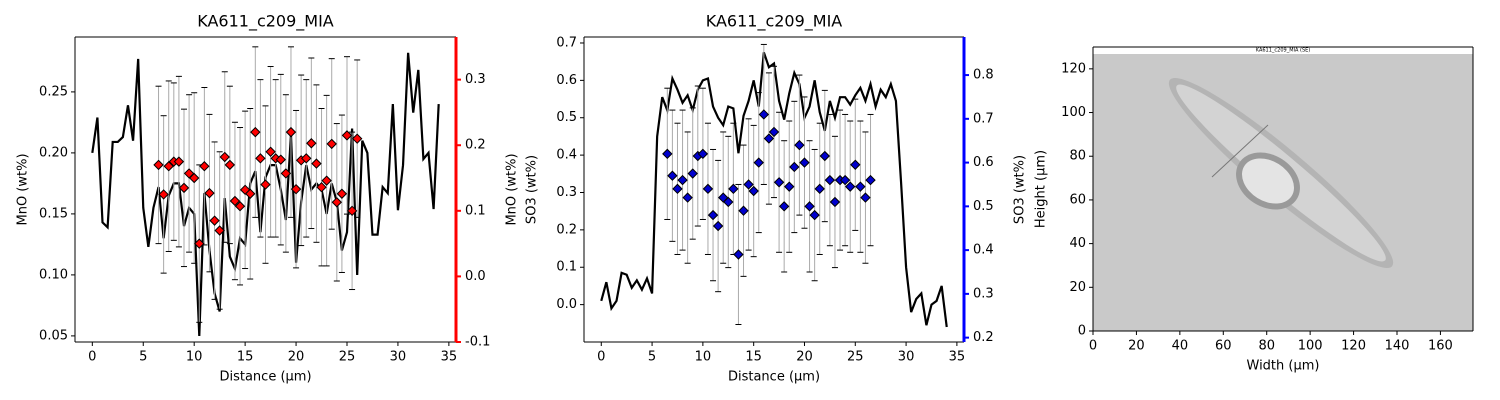 This screenshot has width=1500, height=400. What do you see at coordinates (566, 304) in the screenshot?
I see `y-tick-label: 0.0` at bounding box center [566, 304].